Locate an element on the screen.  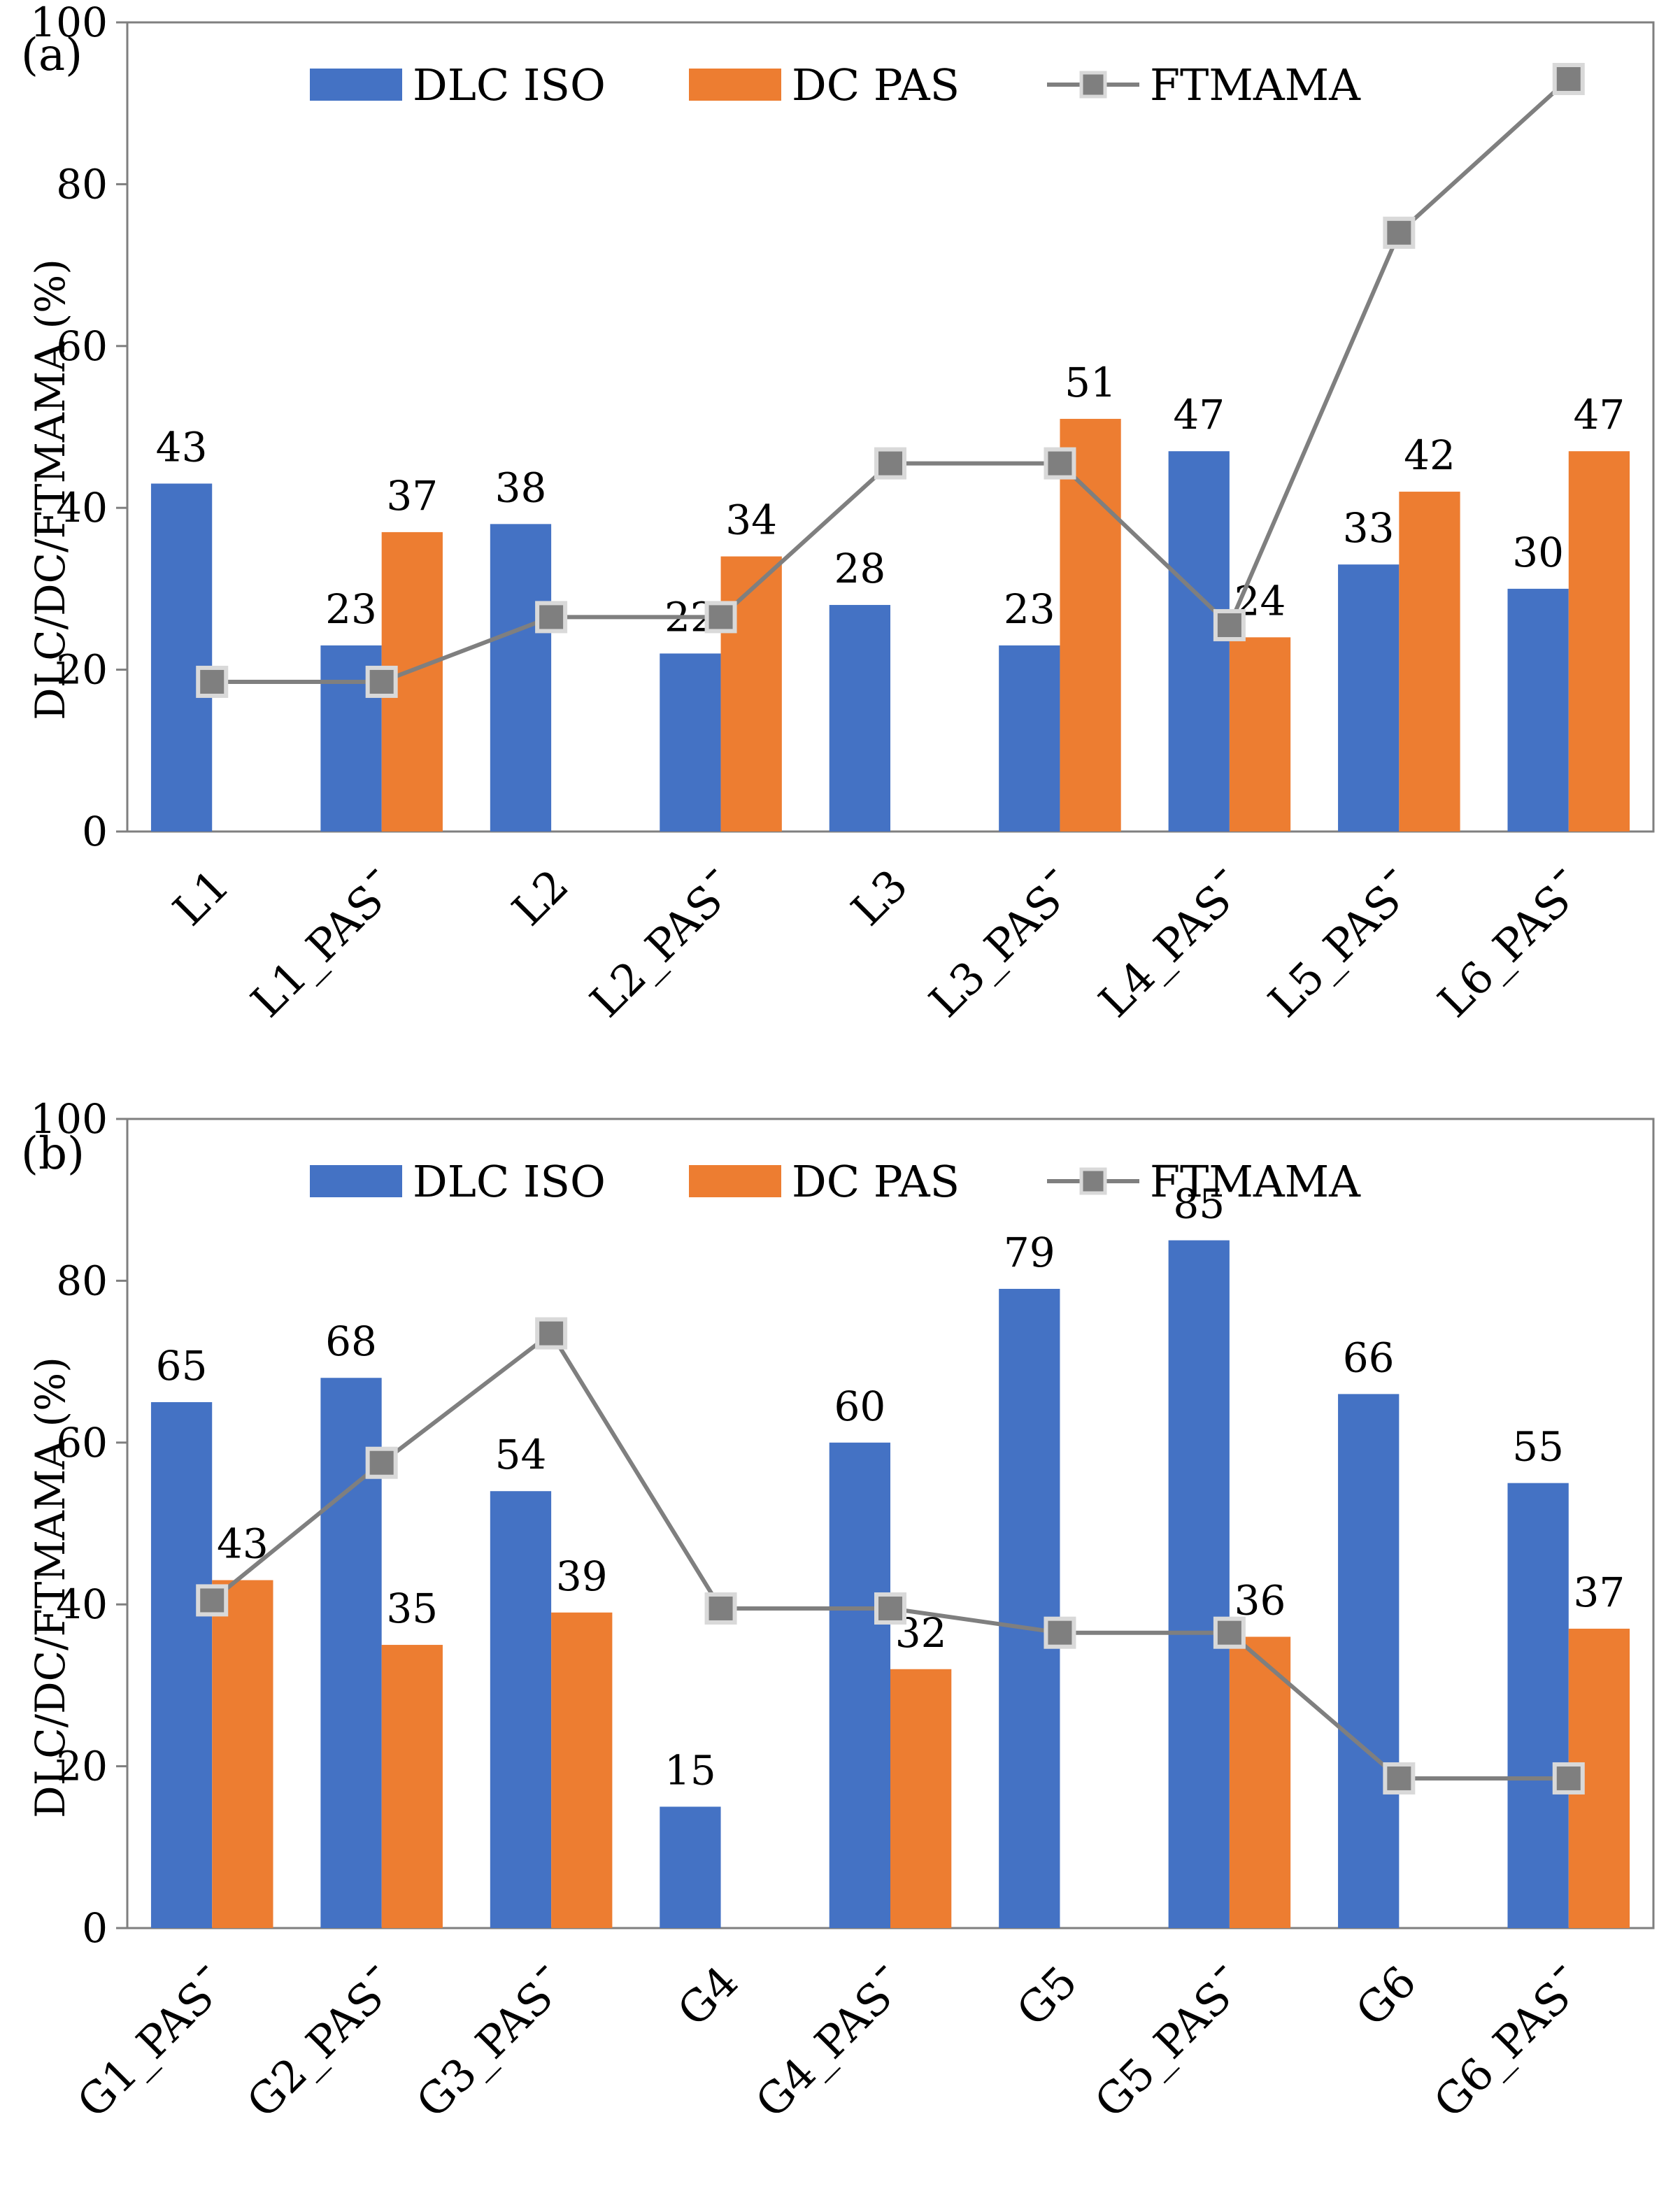
legend-b: DLC ISO DC PAS FTMAMA is located at coordinates (836, 1181).